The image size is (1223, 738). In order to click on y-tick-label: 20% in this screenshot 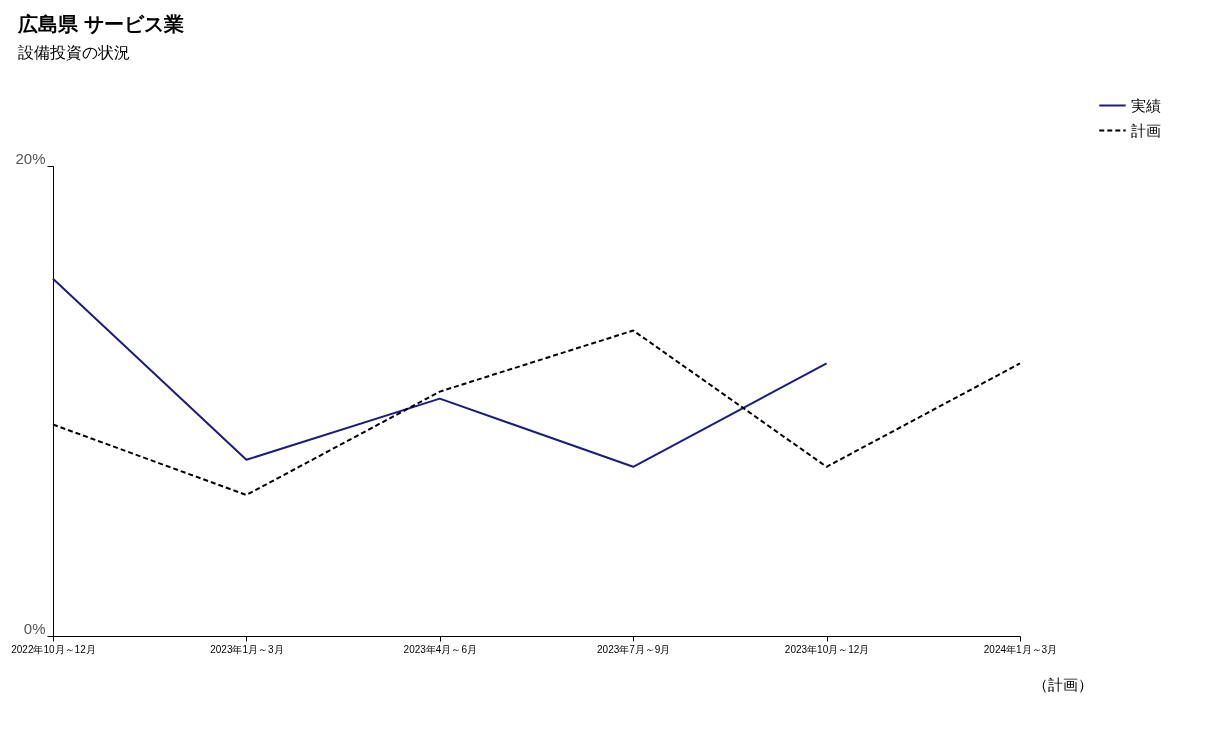, I will do `click(30, 158)`.